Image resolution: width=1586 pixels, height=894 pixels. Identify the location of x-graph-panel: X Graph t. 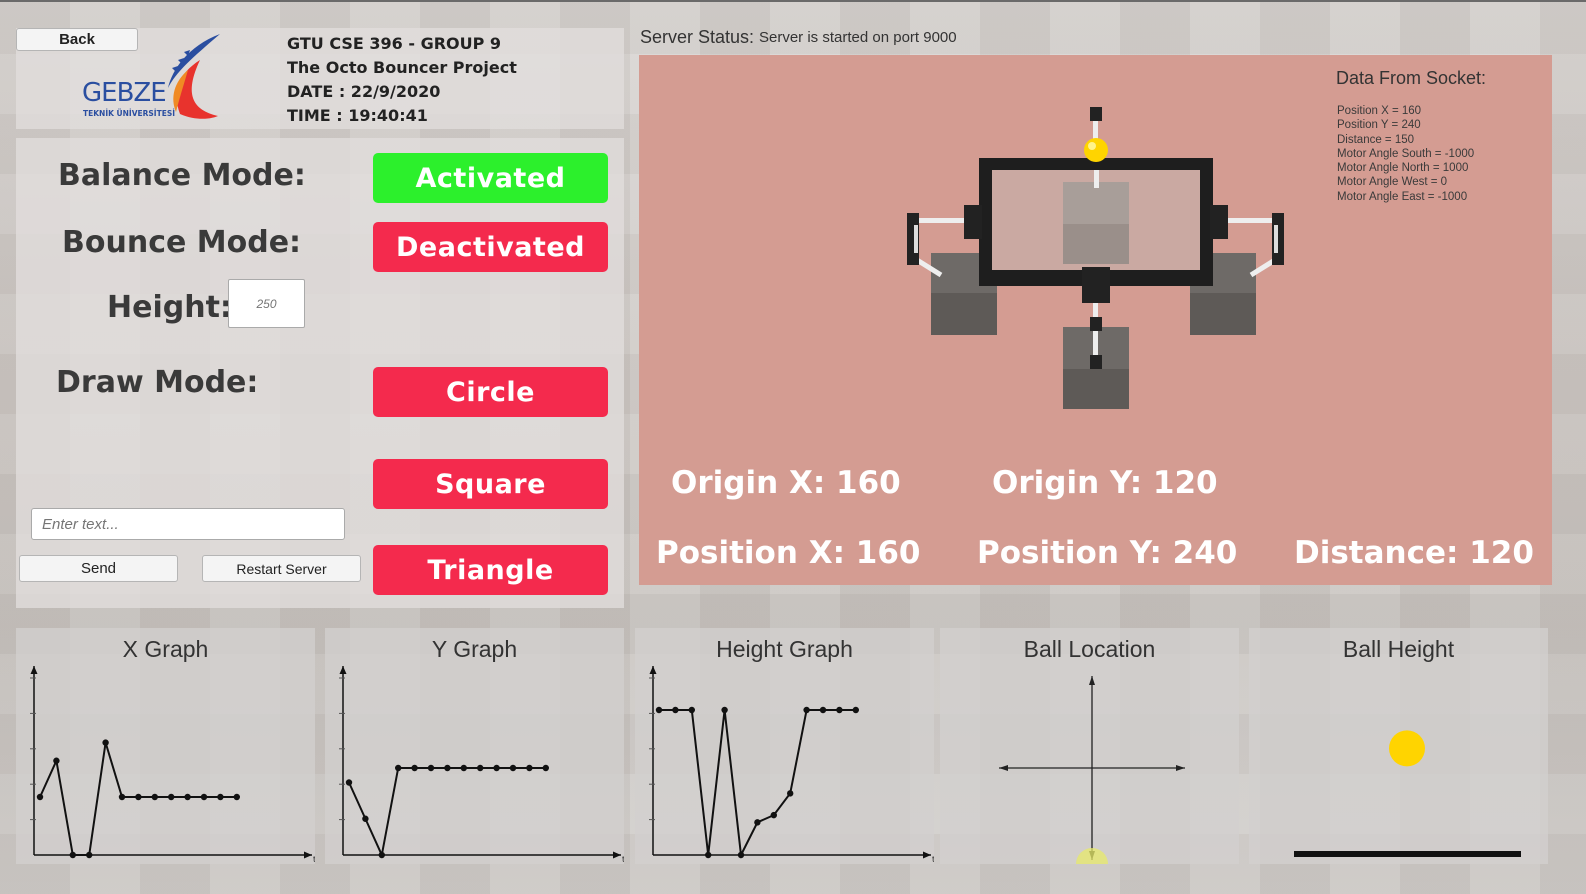
(165, 746).